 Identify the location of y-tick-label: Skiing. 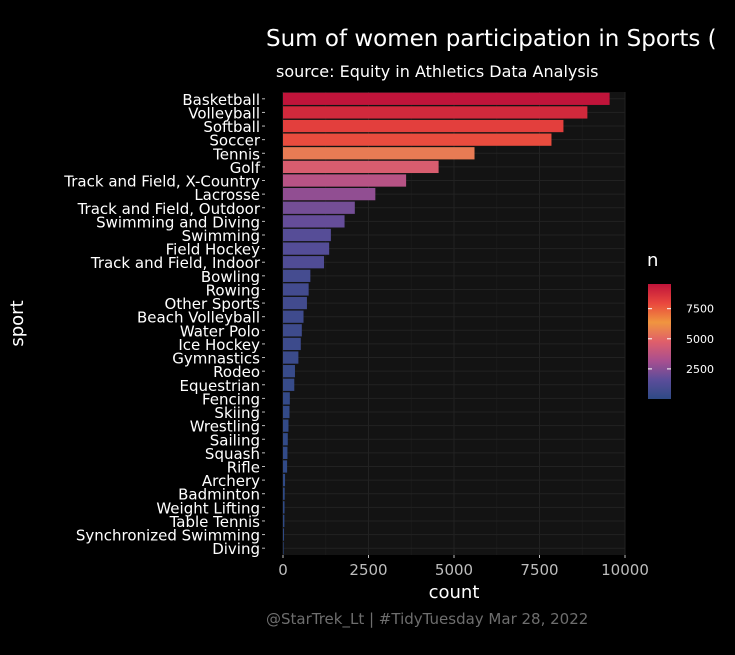
(237, 413).